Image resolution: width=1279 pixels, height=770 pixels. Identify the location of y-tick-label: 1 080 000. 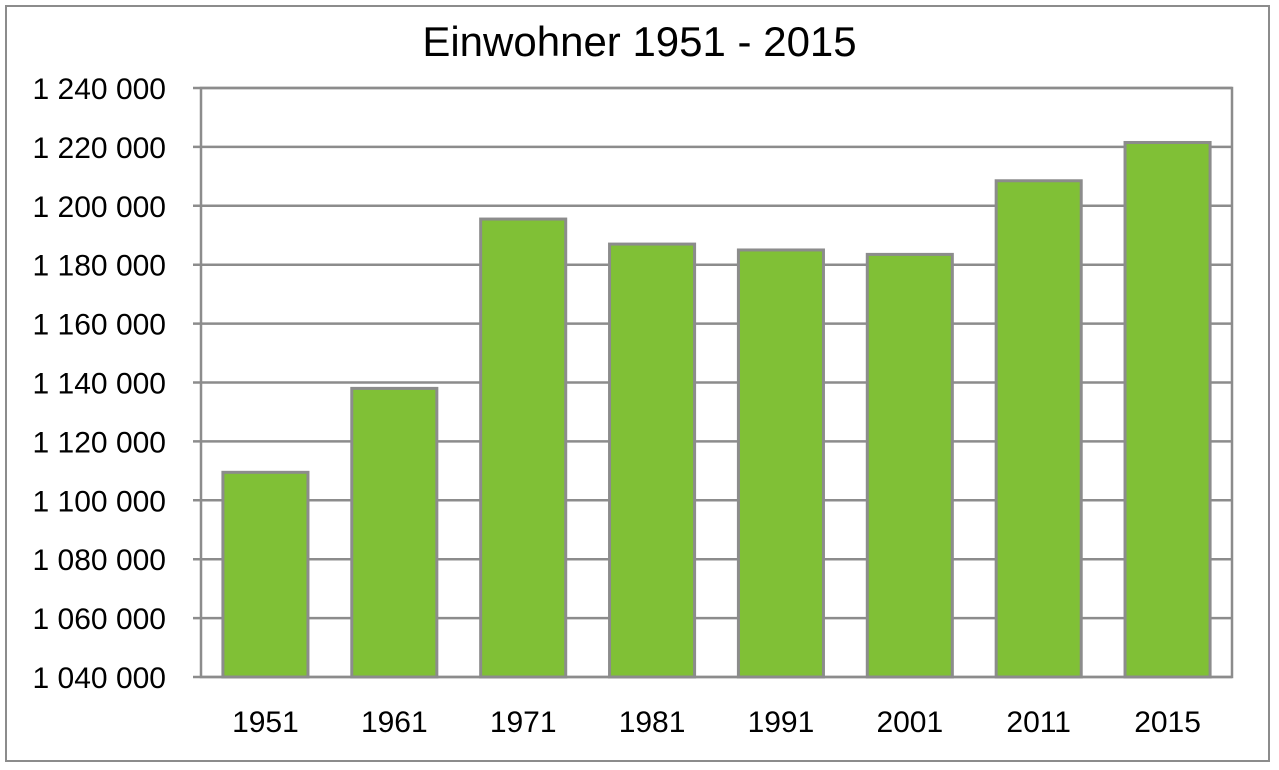
(99, 560).